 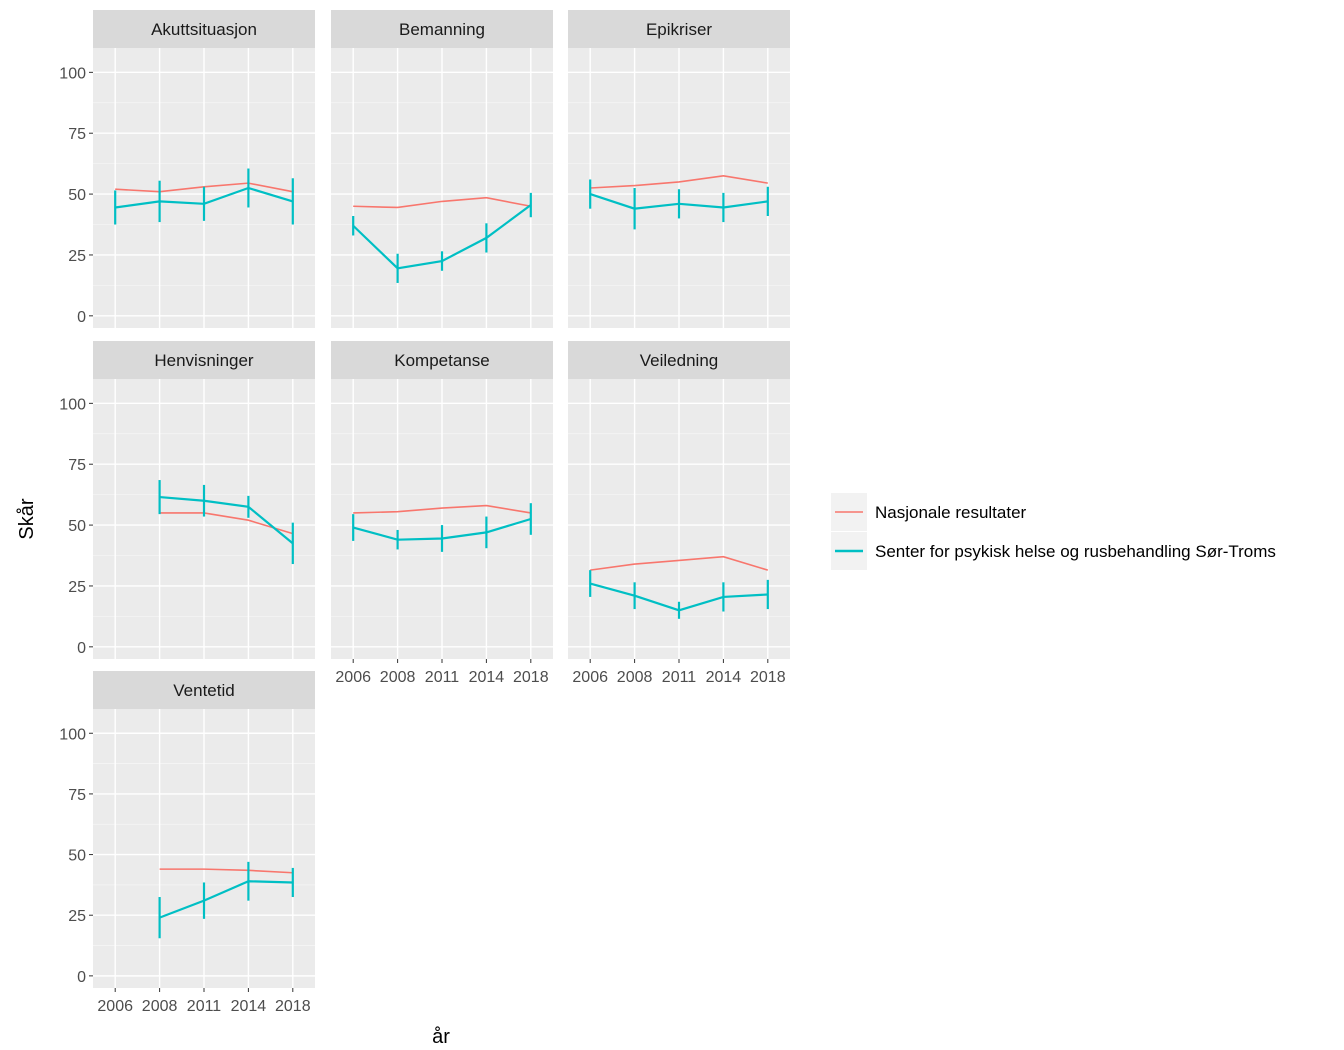 I want to click on y-axis-title: Skår, so click(x=27, y=518).